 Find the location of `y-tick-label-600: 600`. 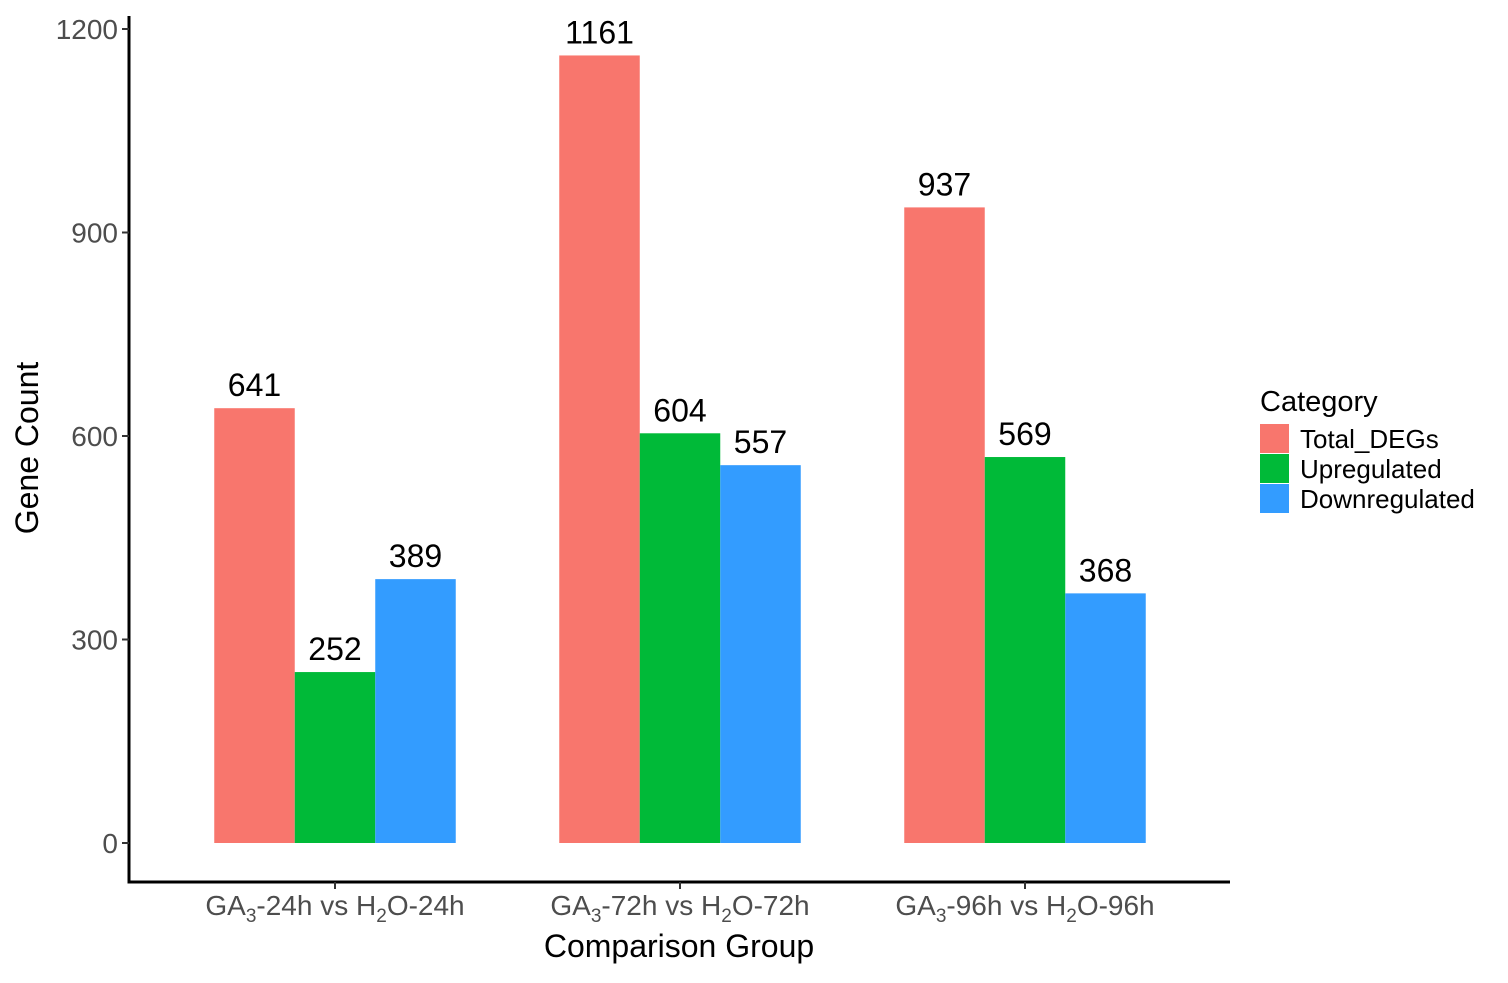

y-tick-label-600: 600 is located at coordinates (94, 436).